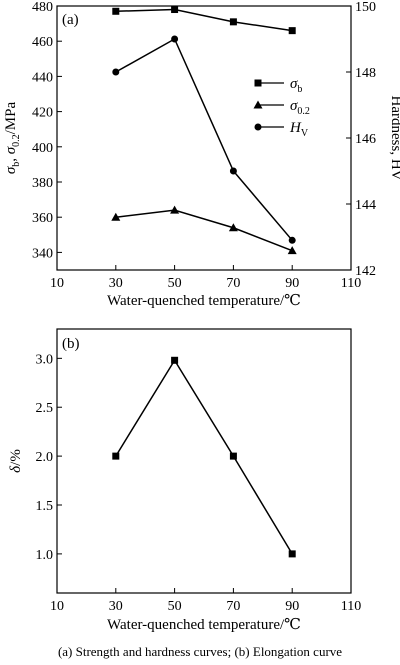 Image resolution: width=400 pixels, height=665 pixels. What do you see at coordinates (42, 42) in the screenshot?
I see `chart-a-y-tick-label: 460` at bounding box center [42, 42].